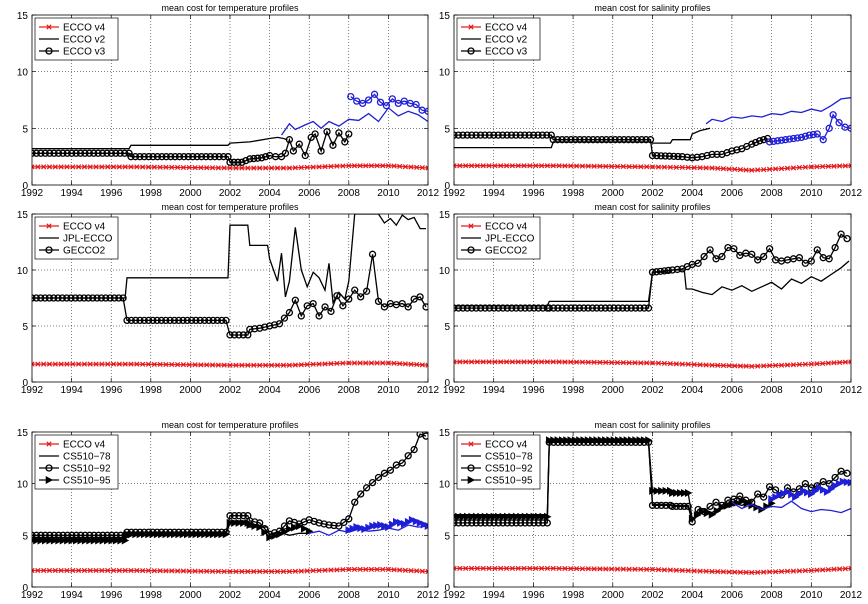  What do you see at coordinates (23, 16) in the screenshot?
I see `y-tick-label: 15` at bounding box center [23, 16].